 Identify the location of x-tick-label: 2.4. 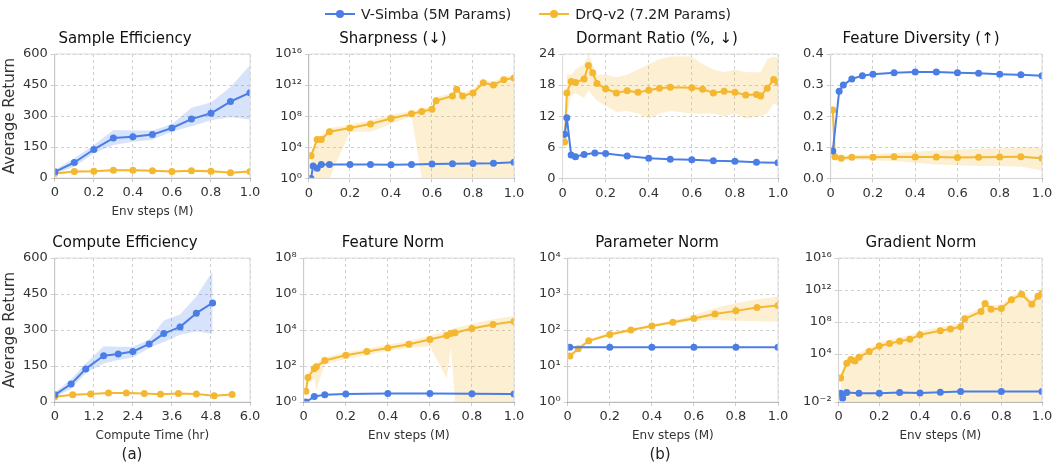
(133, 416).